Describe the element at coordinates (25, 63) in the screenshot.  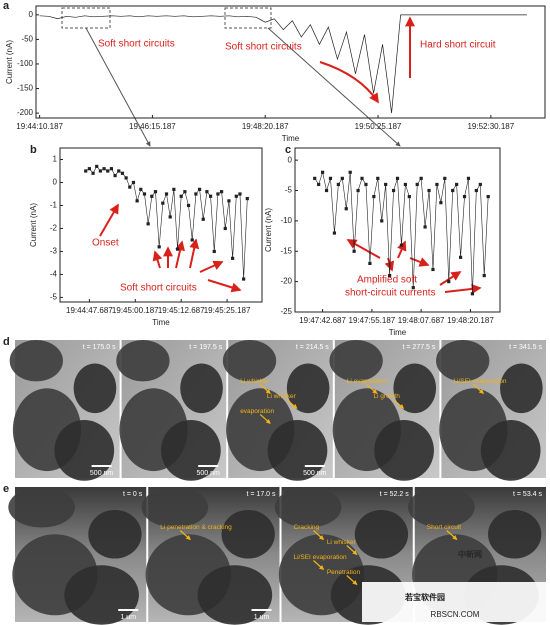
I see `y-tick-label: -100` at that location.